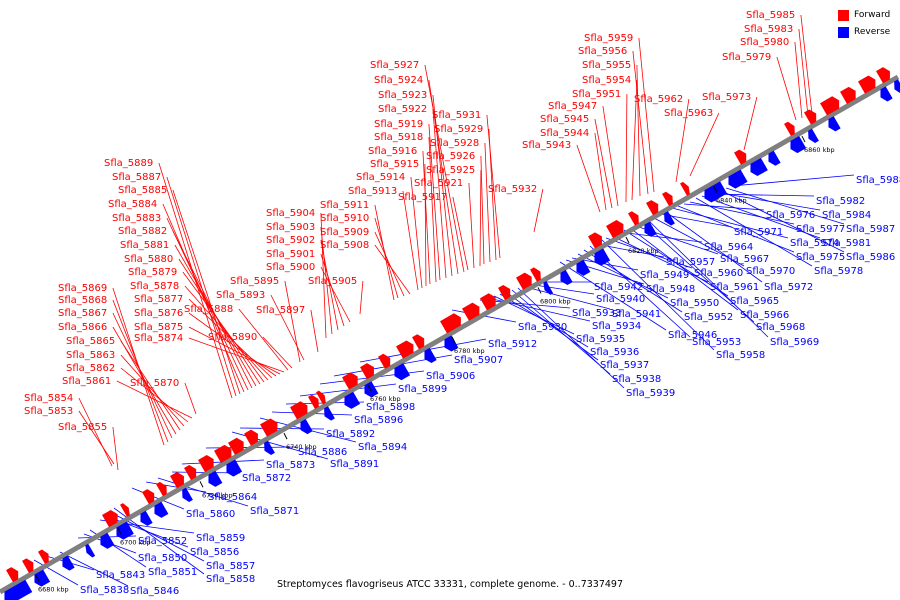 This screenshot has width=900, height=600. I want to click on gene-label-sfla-5911: Sfla_5911, so click(344, 205).